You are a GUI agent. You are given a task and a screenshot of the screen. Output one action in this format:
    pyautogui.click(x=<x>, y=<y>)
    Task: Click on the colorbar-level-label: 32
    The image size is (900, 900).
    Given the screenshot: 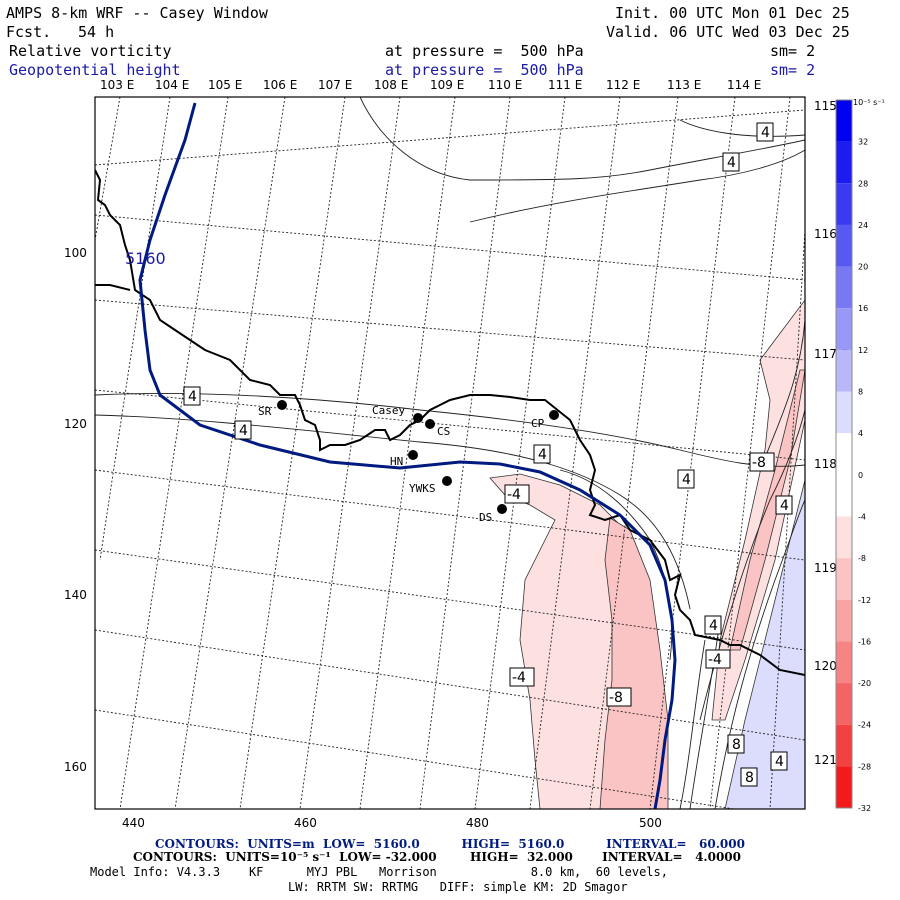 What is the action you would take?
    pyautogui.click(x=863, y=142)
    